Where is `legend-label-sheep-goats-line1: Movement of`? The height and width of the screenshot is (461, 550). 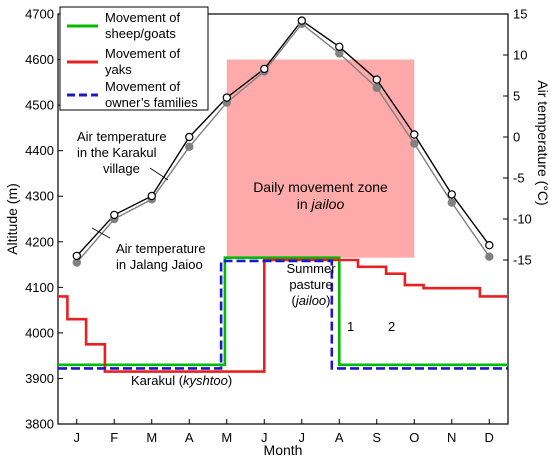 legend-label-sheep-goats-line1: Movement of is located at coordinates (143, 17).